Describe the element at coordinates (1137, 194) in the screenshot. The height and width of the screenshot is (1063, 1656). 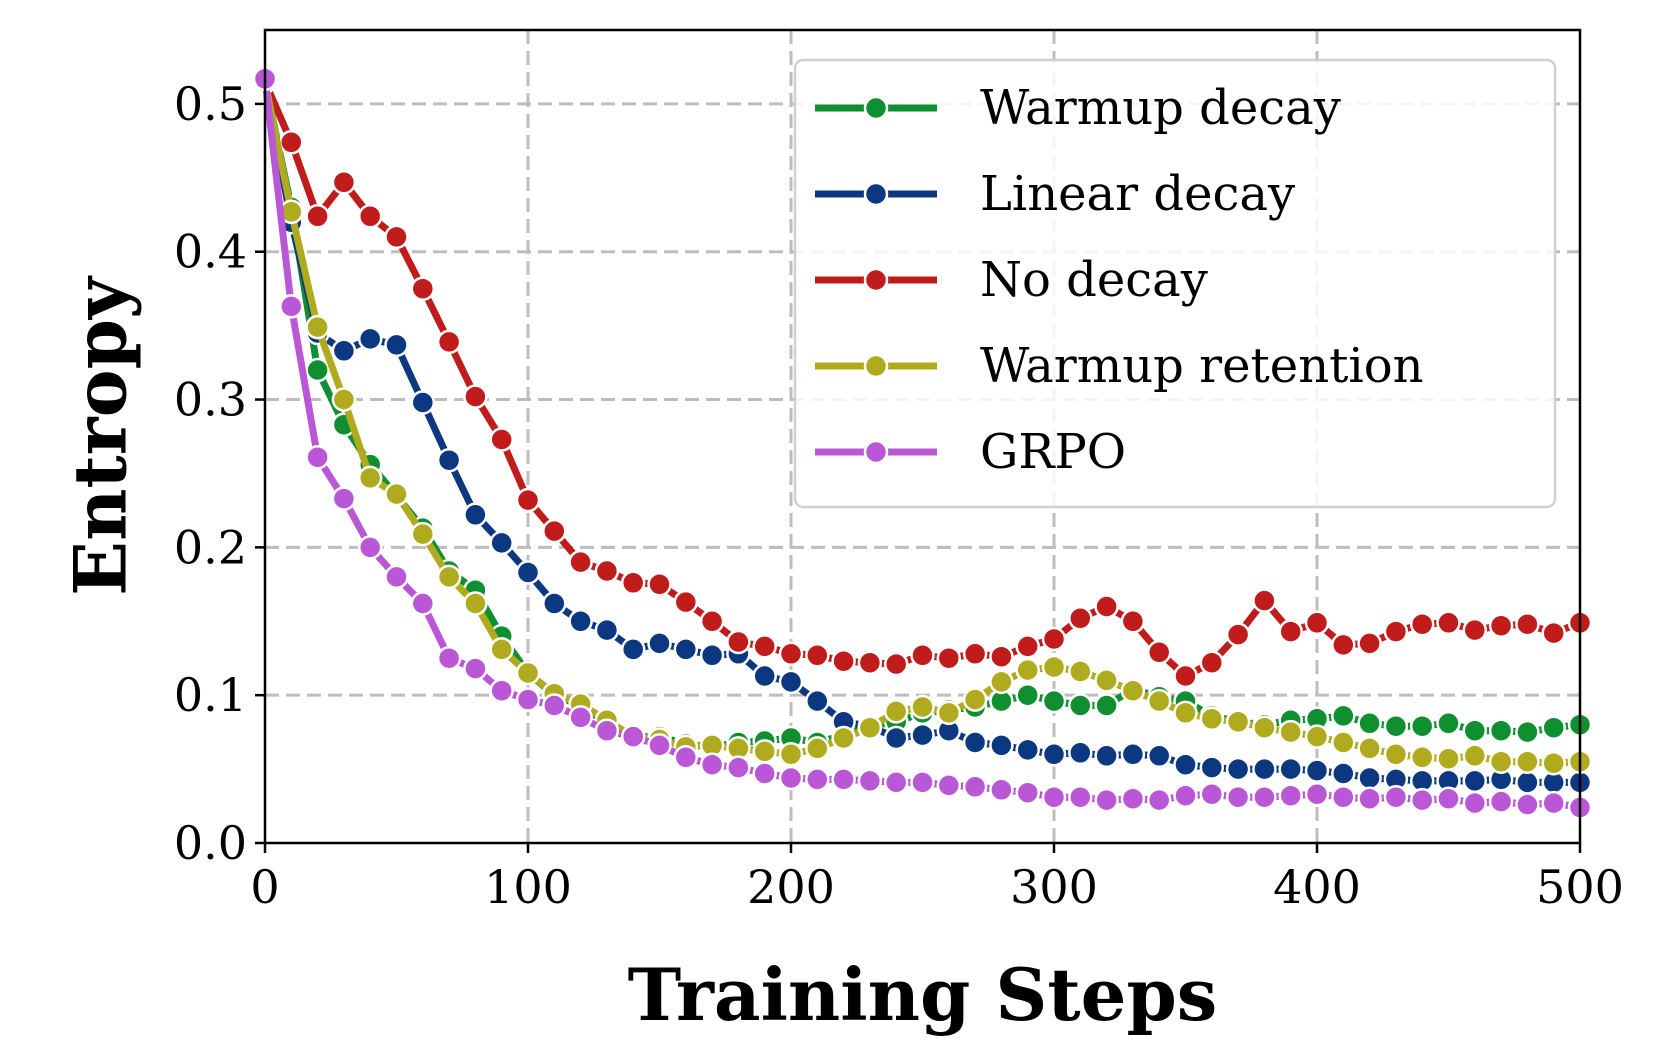
I see `legend-label: Linear decay` at that location.